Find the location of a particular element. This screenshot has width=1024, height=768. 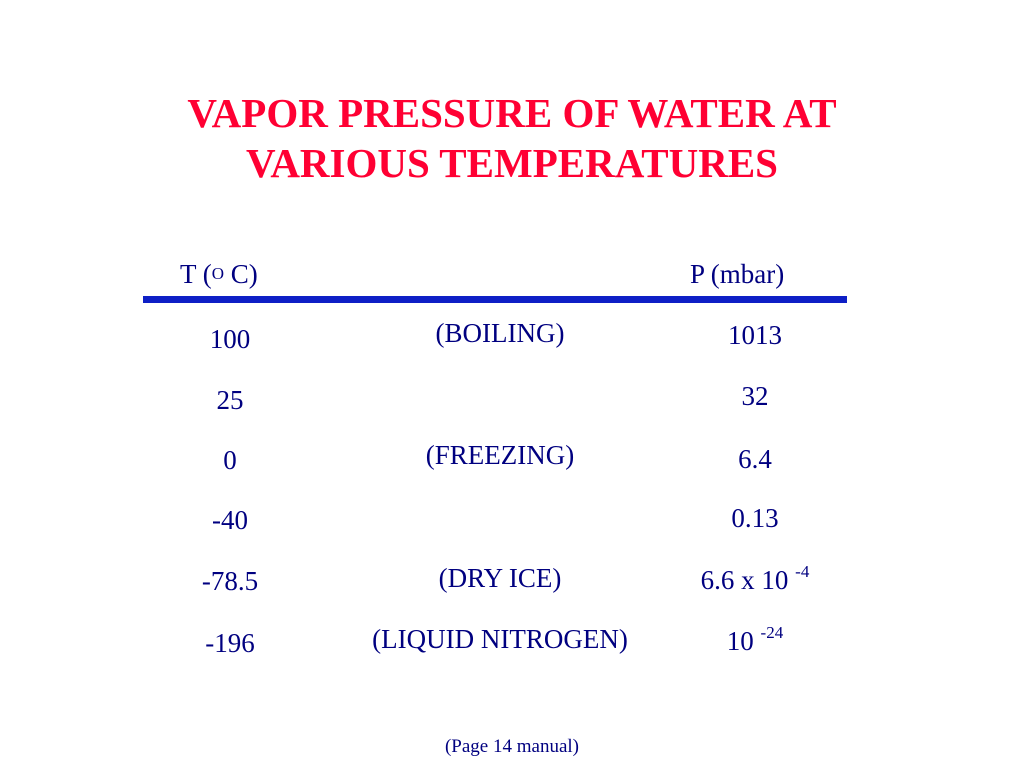

pressure-value: 0.13 is located at coordinates (755, 518).